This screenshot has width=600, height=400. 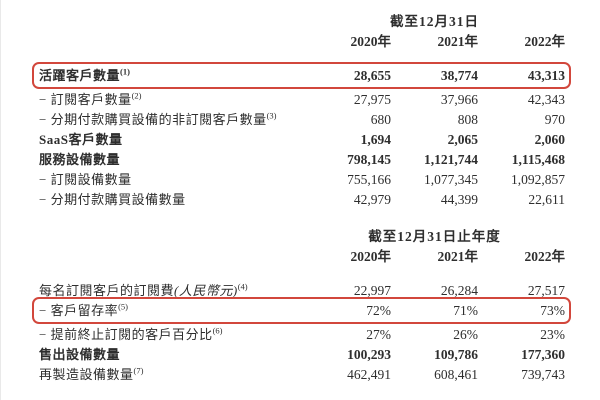 What do you see at coordinates (301, 310) in the screenshot?
I see `table-row-customer-retention-rate: − 客戶留存率(5) 72% 71% 73%` at bounding box center [301, 310].